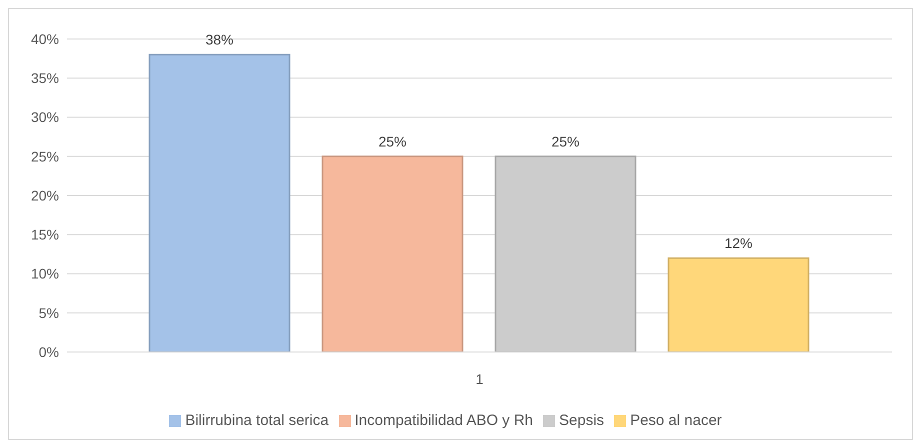  Describe the element at coordinates (48, 312) in the screenshot. I see `y-tick-label: 5%` at that location.